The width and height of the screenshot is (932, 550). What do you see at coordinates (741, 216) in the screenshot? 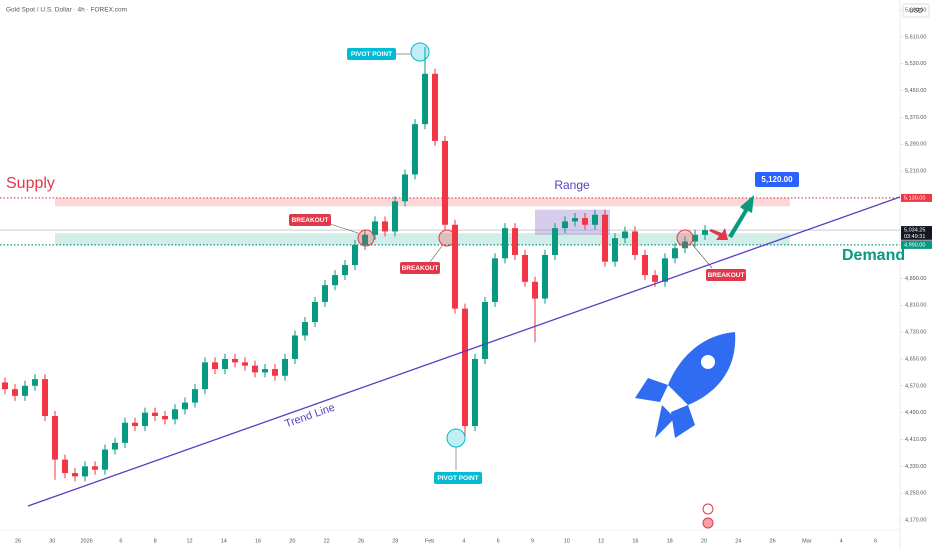
I see `up-arrow` at bounding box center [741, 216].